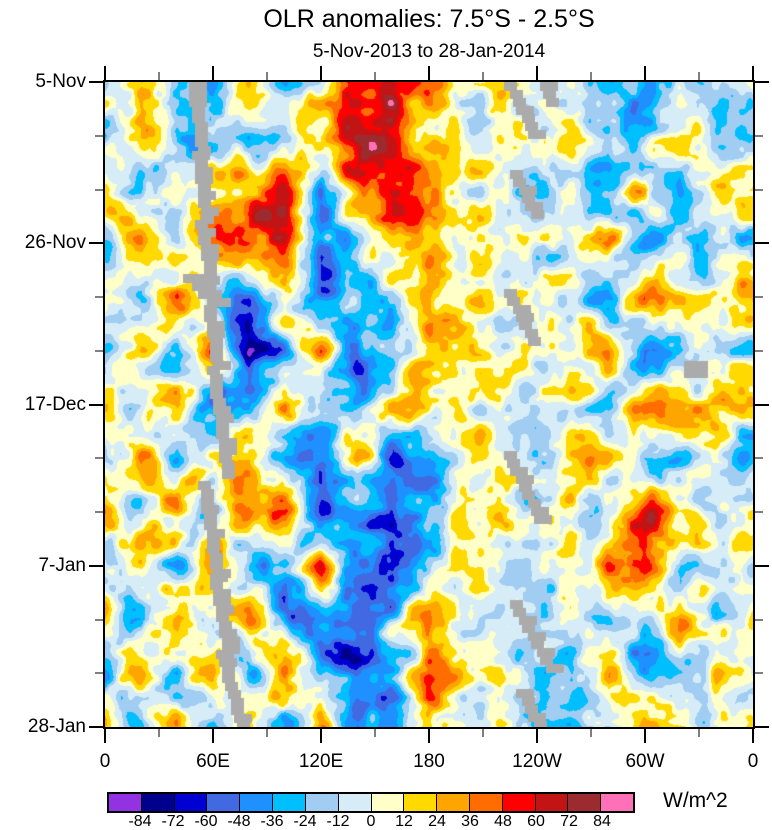 The height and width of the screenshot is (830, 772). I want to click on colorbar-tick-label: -24, so click(305, 821).